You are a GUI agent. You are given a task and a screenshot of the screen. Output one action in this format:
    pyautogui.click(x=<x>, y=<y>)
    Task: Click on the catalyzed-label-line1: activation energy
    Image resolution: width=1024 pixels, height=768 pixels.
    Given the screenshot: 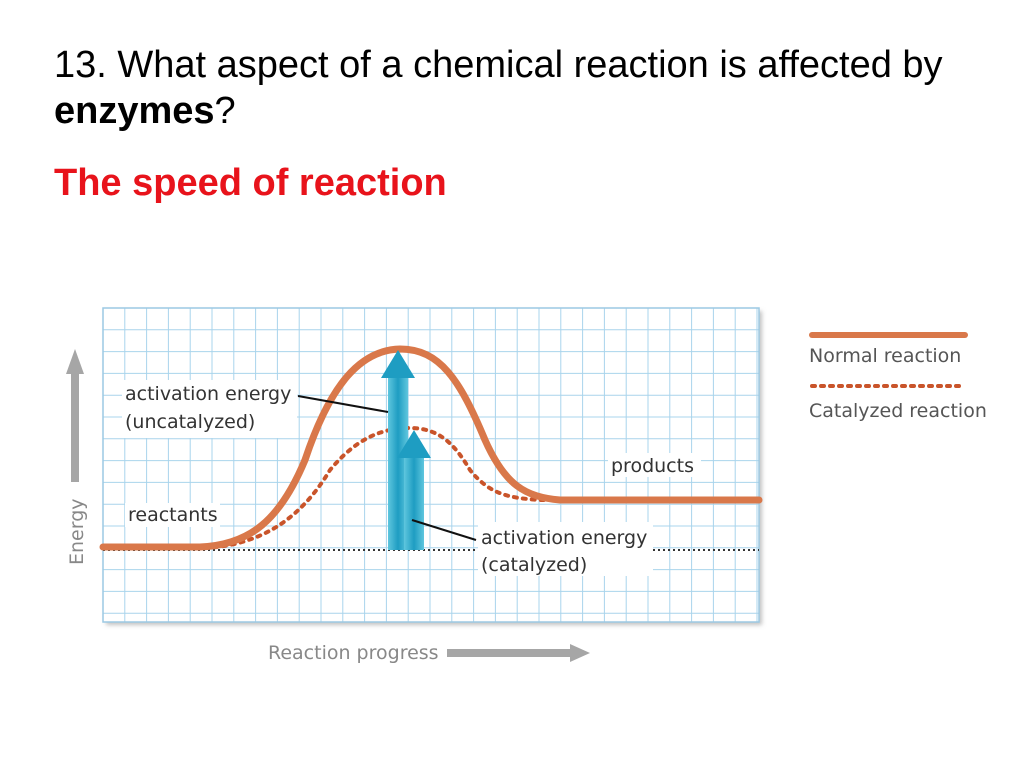 What is the action you would take?
    pyautogui.click(x=564, y=538)
    